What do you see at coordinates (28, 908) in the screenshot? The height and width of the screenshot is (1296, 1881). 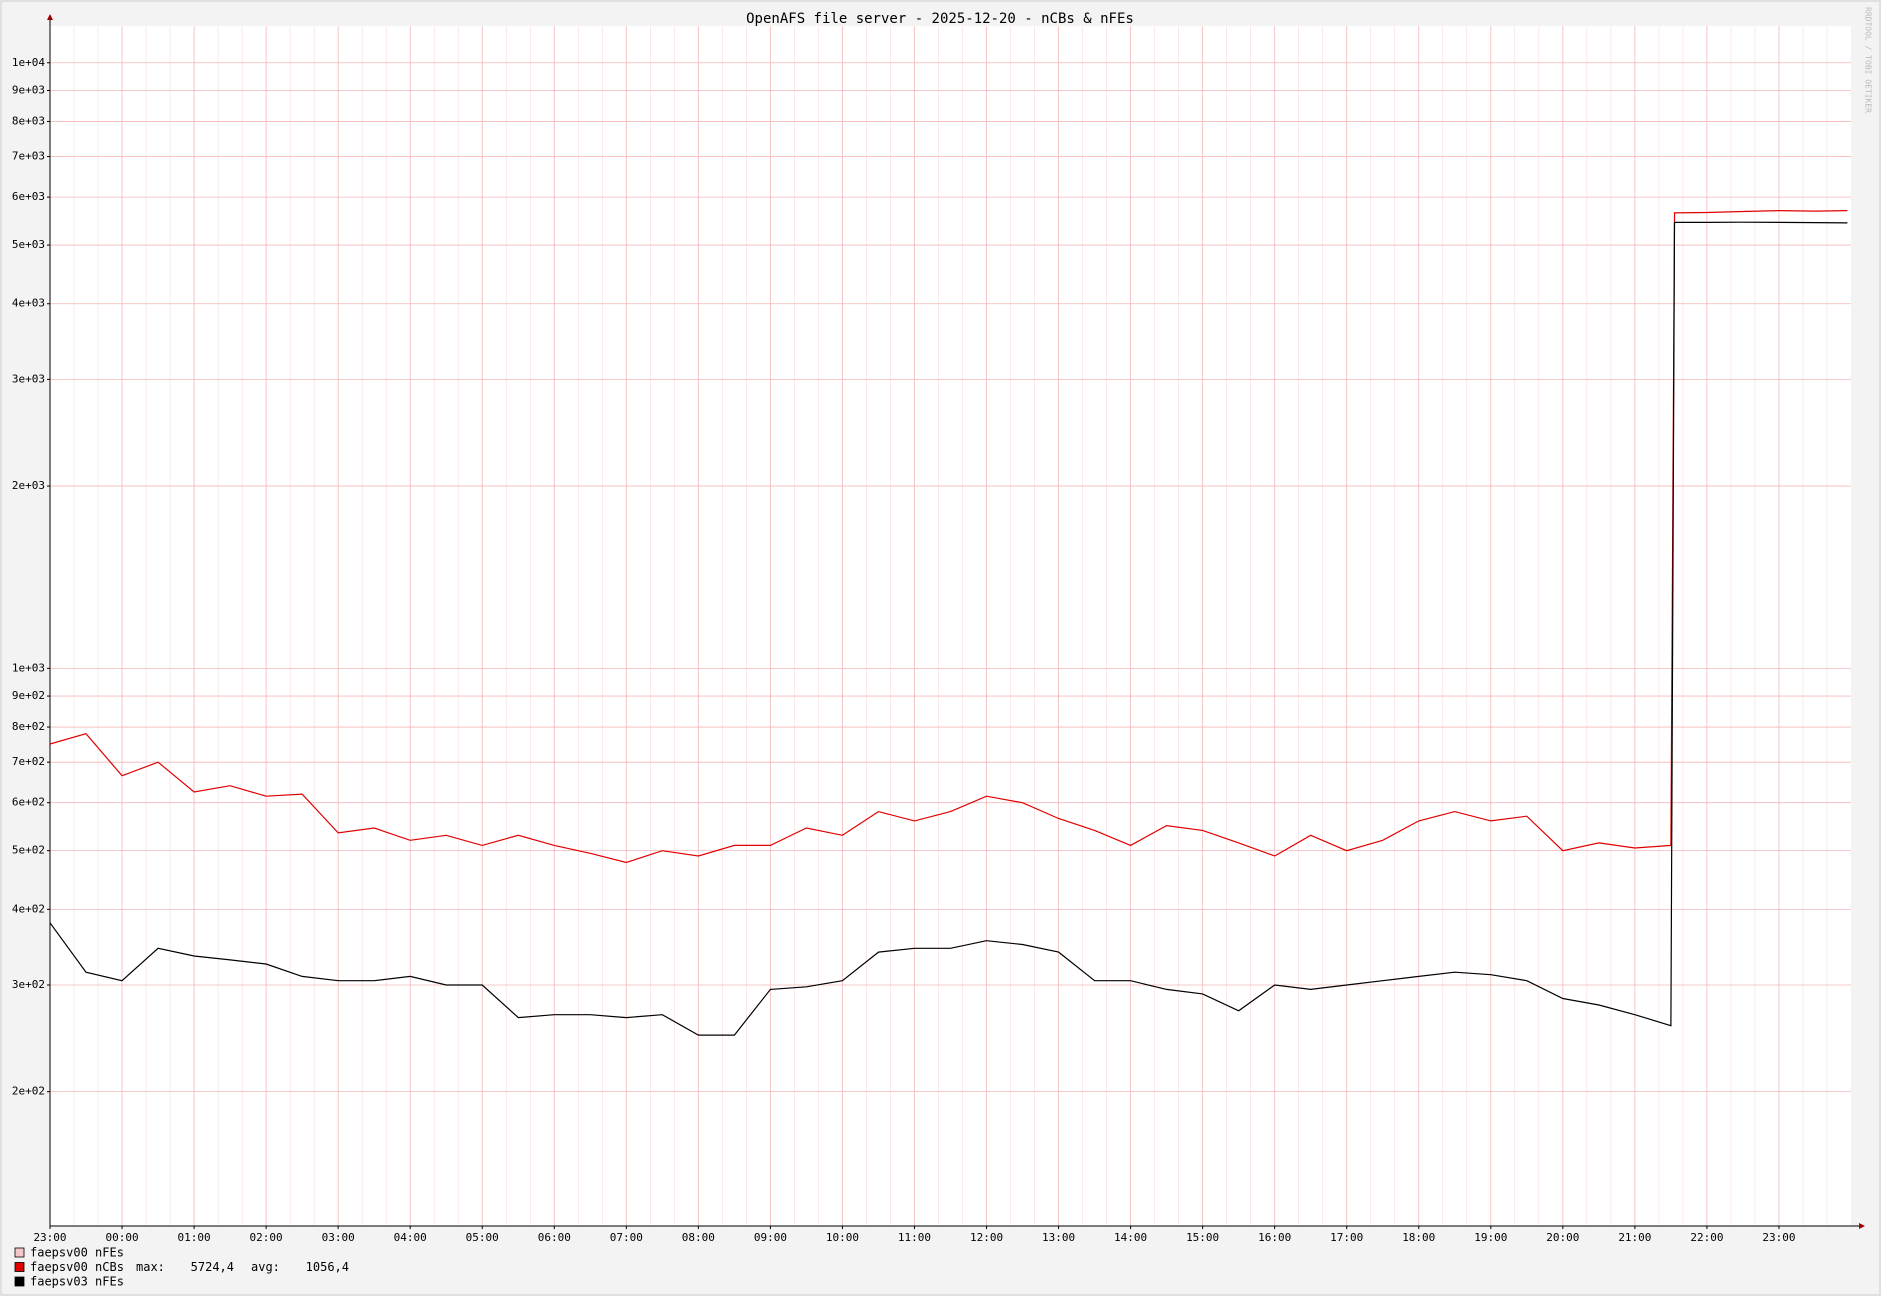 I see `y-tick-label: 4e+02` at bounding box center [28, 908].